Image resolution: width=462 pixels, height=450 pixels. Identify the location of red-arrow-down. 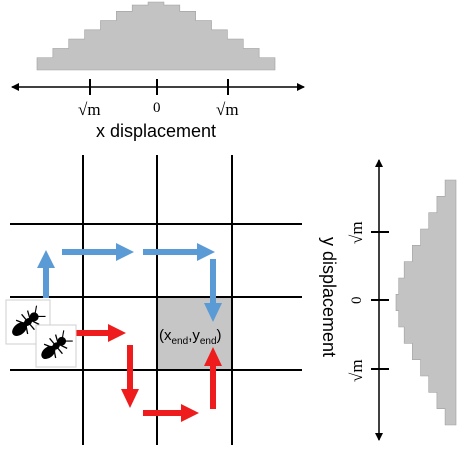
(130, 376).